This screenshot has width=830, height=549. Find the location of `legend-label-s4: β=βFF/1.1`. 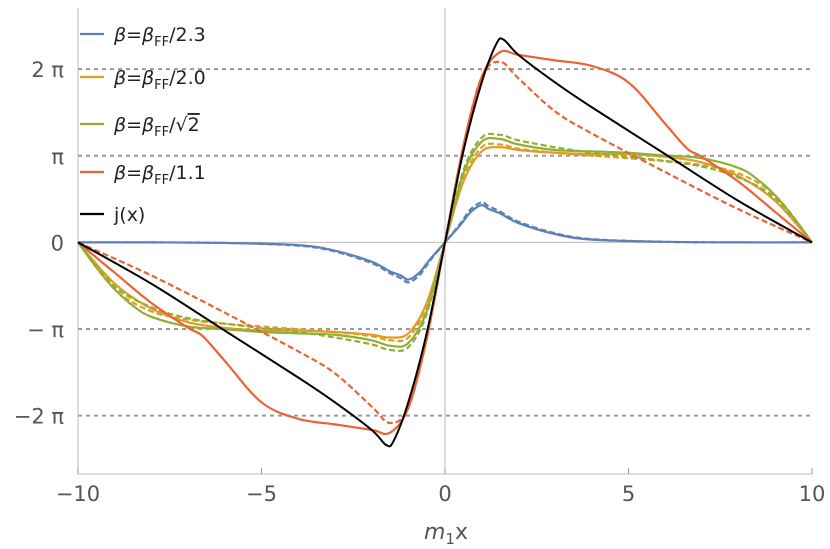

legend-label-s4: β=βFF/1.1 is located at coordinates (159, 175).